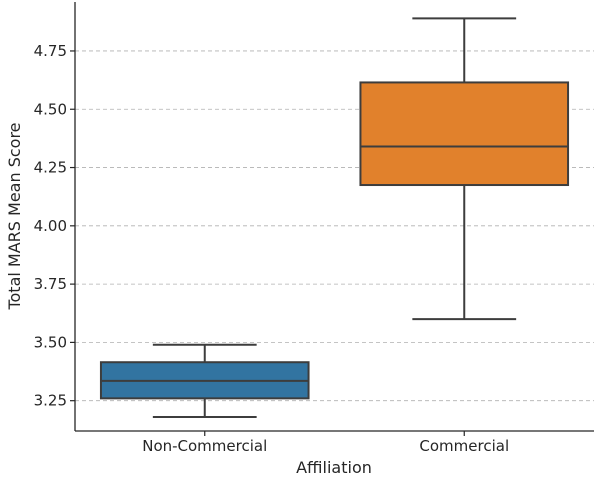  What do you see at coordinates (50, 51) in the screenshot?
I see `y-tick-label: 4.75` at bounding box center [50, 51].